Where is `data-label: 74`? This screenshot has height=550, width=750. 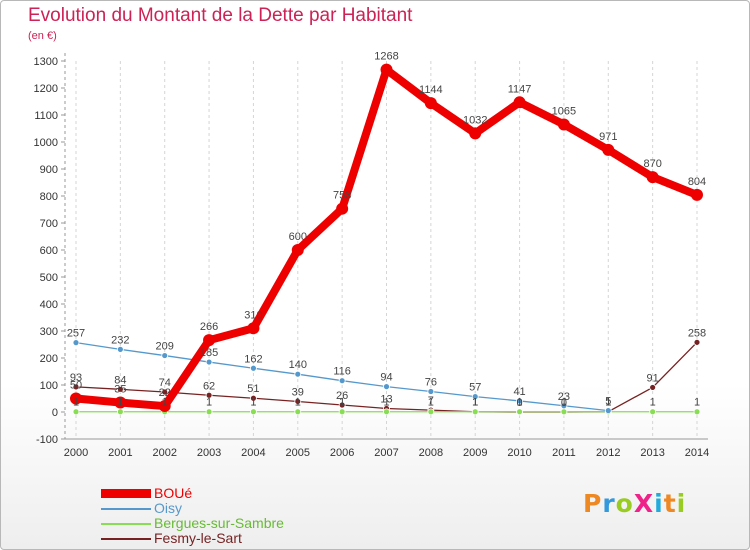
data-label: 74 is located at coordinates (165, 383).